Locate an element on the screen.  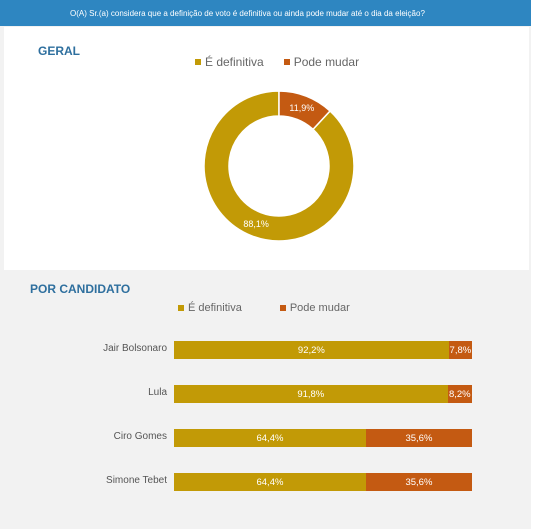
bar-category-label: Simone Tebet is located at coordinates (136, 480).